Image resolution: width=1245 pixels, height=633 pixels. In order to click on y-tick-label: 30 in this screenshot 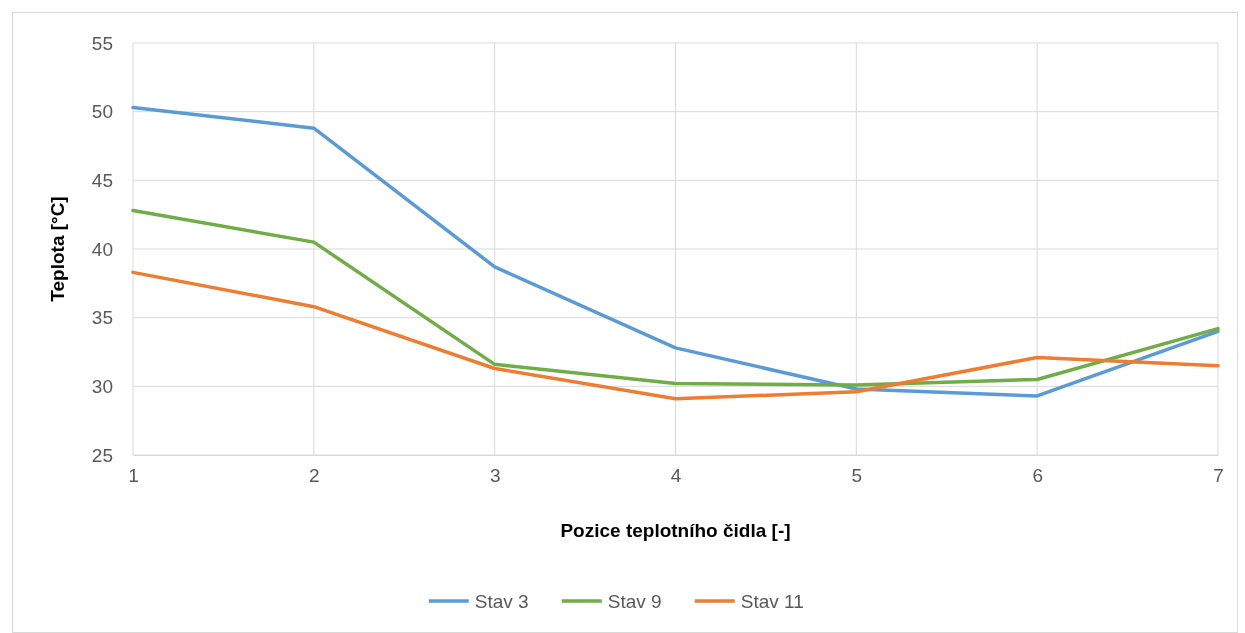, I will do `click(102, 386)`.